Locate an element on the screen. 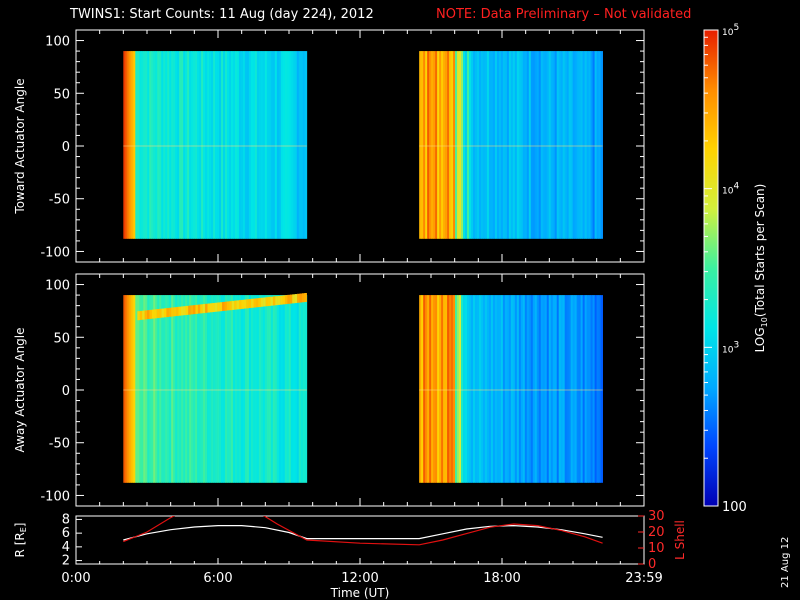 Image resolution: width=800 pixels, height=600 pixels. date-stamp: 21 Aug 12 is located at coordinates (785, 562).